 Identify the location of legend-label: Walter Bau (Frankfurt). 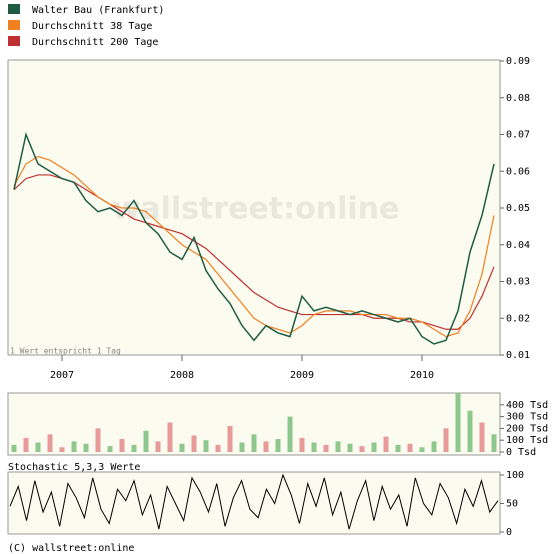
(98, 10).